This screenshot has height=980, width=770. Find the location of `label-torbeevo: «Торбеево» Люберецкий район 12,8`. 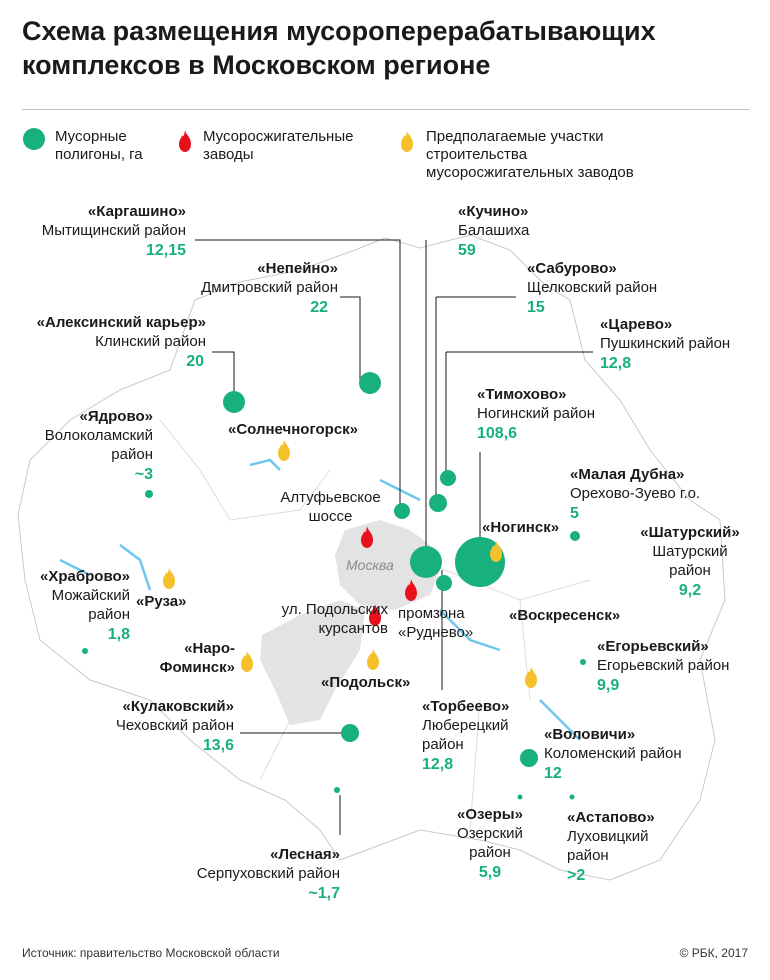

label-torbeevo: «Торбеево» Люберецкий район 12,8 is located at coordinates (466, 735).